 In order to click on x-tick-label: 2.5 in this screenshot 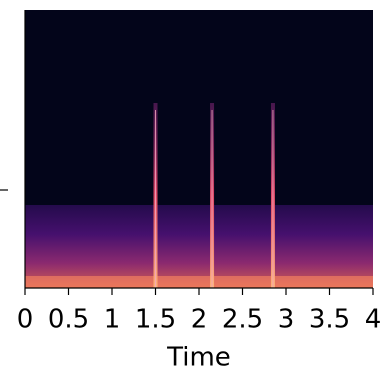, I will do `click(242, 320)`.